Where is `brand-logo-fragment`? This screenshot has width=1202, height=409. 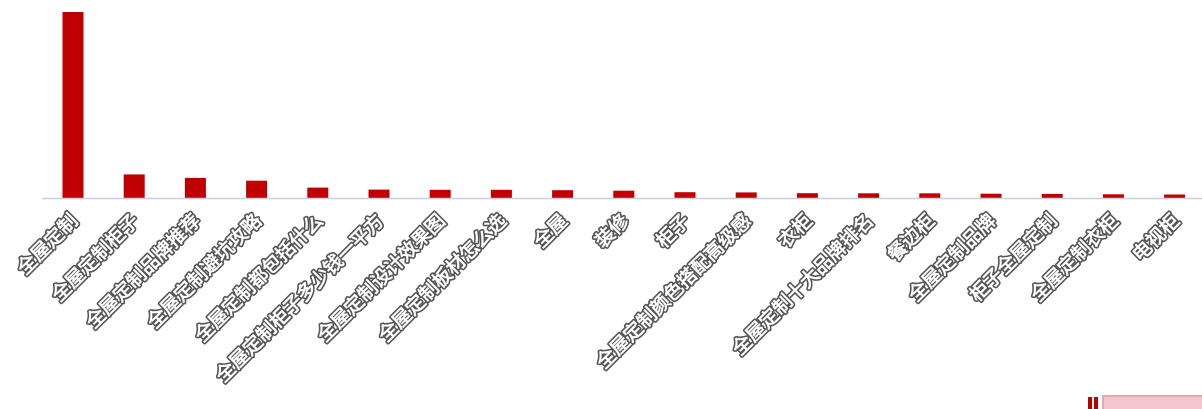 brand-logo-fragment is located at coordinates (1145, 402).